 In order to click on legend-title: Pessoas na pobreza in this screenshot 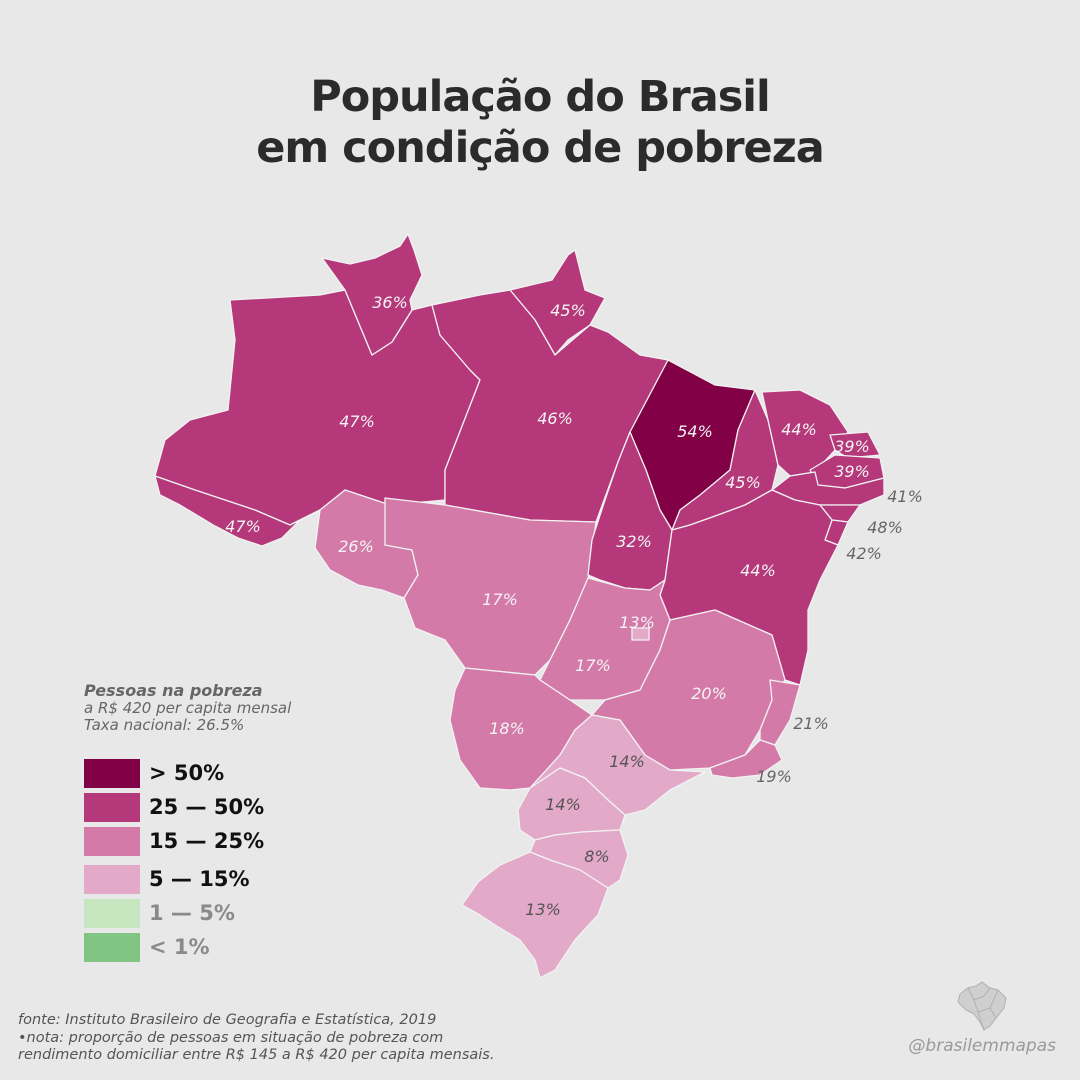, I will do `click(173, 690)`.